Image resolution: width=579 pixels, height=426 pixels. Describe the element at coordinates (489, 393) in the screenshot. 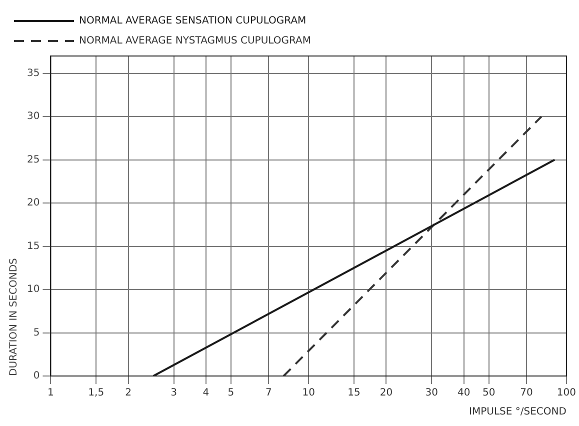

I see `x-tick-label: 50` at that location.